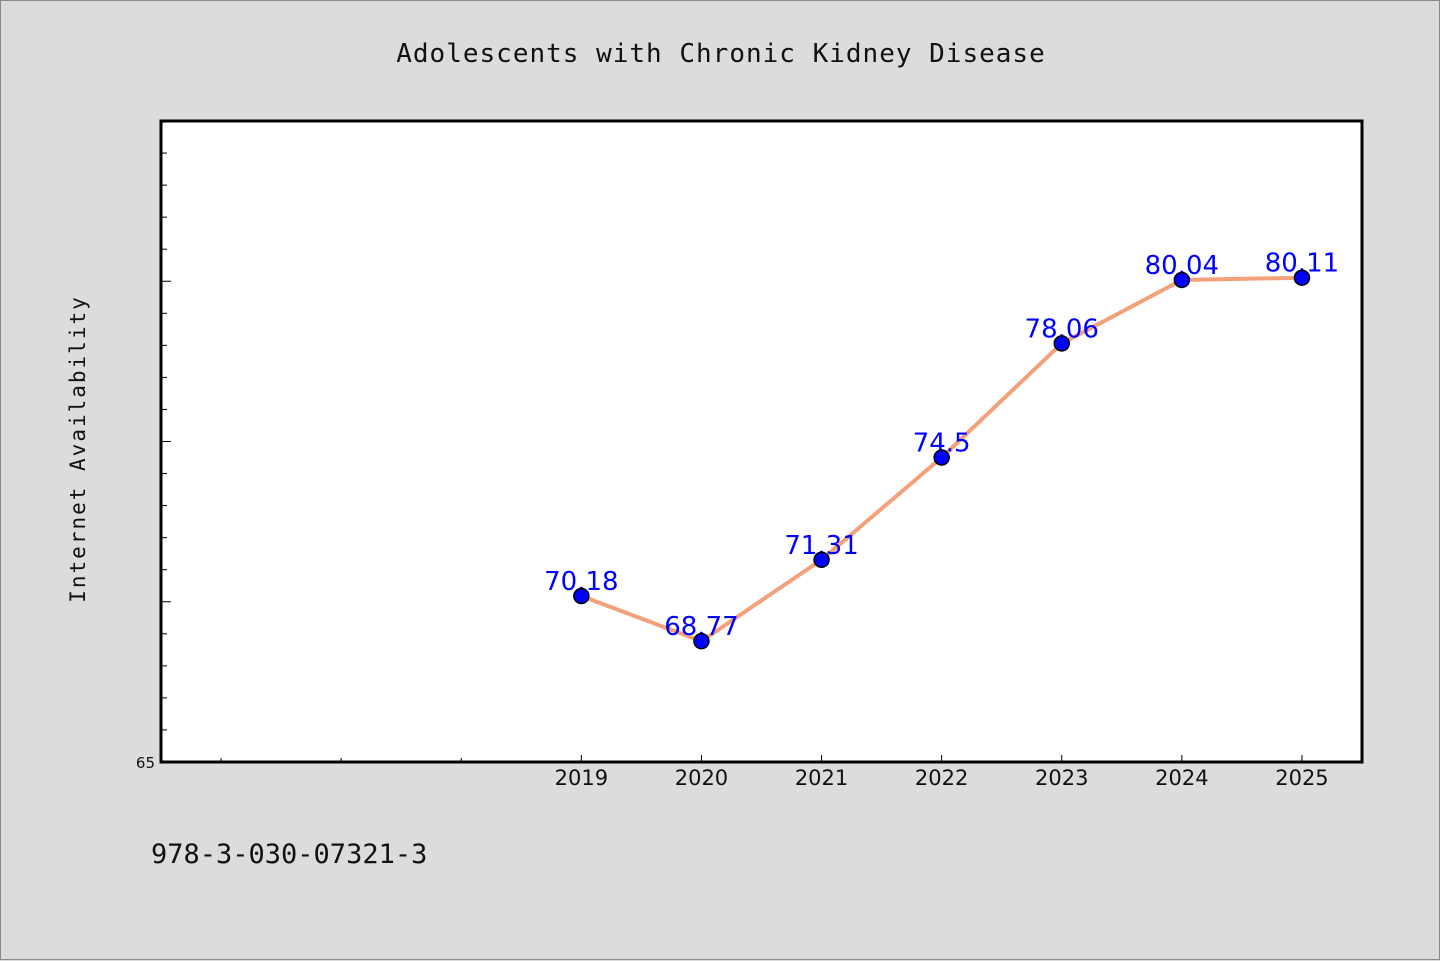  Describe the element at coordinates (153, 446) in the screenshot. I see `y-axis-ticks: 65` at that location.